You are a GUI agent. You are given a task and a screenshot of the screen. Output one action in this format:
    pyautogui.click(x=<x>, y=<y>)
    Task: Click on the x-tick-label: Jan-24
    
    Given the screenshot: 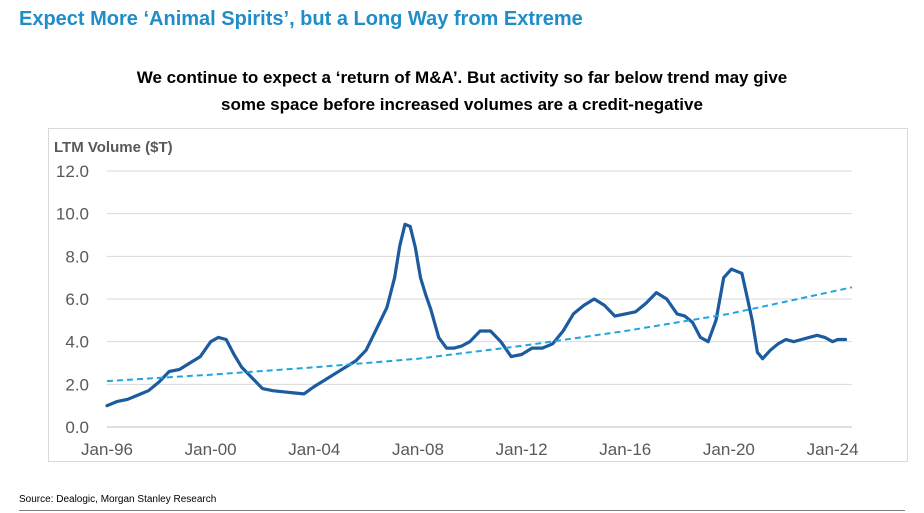 What is the action you would take?
    pyautogui.click(x=833, y=449)
    